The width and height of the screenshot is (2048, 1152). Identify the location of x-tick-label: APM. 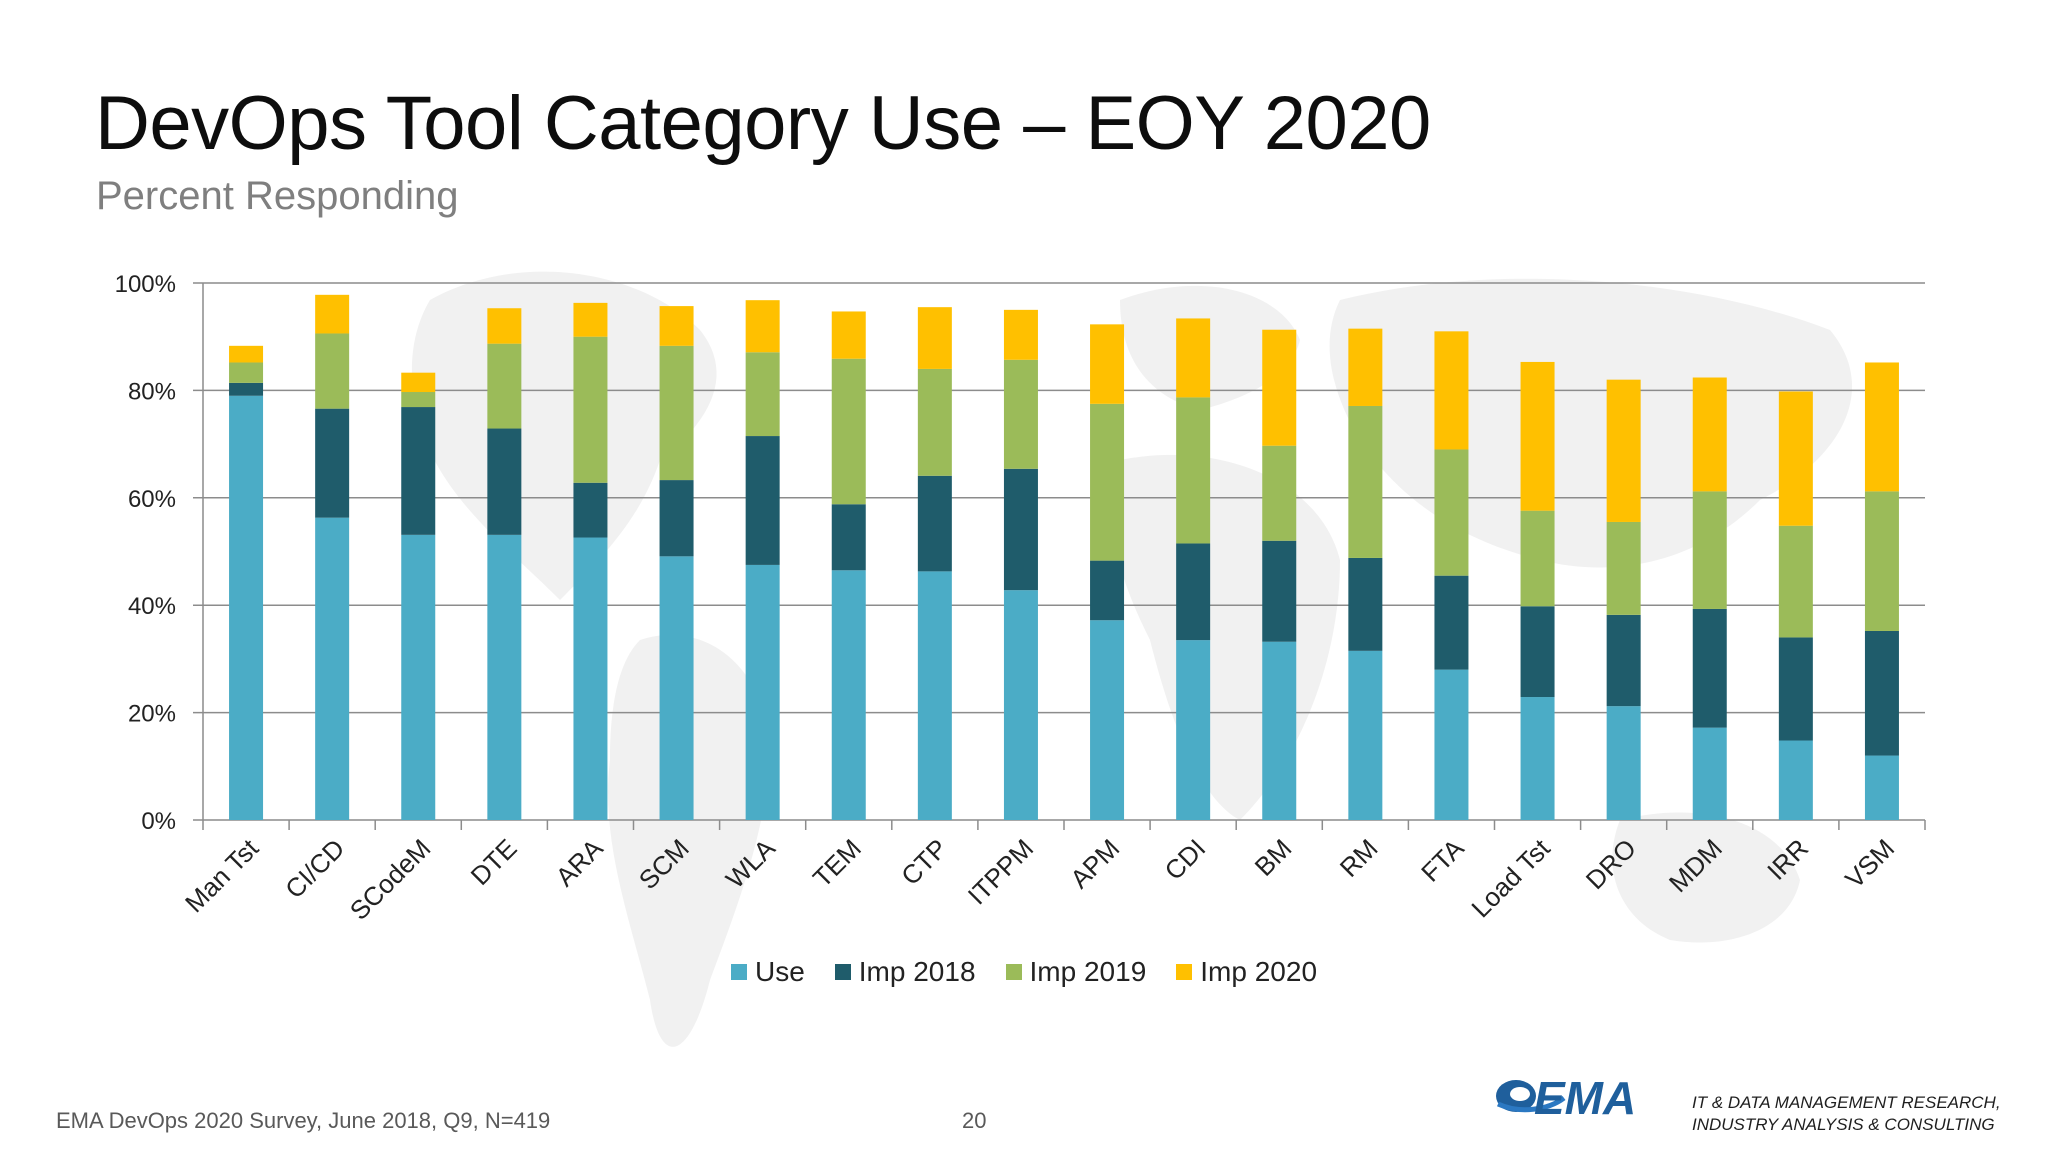
(1094, 863).